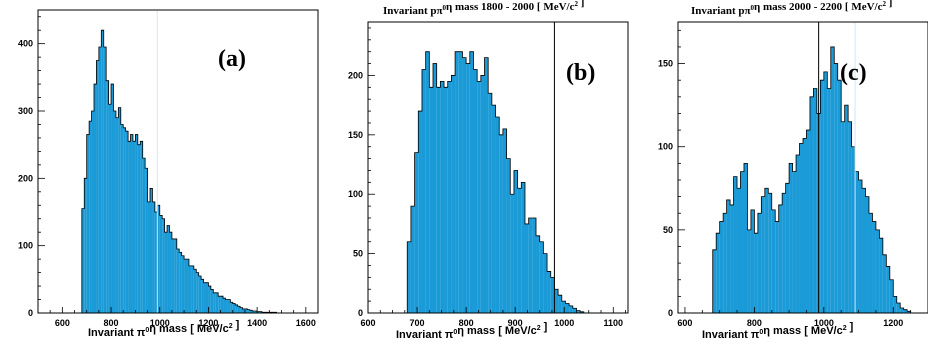 The width and height of the screenshot is (928, 347). Describe the element at coordinates (614, 323) in the screenshot. I see `x-tick-label: 1100` at that location.